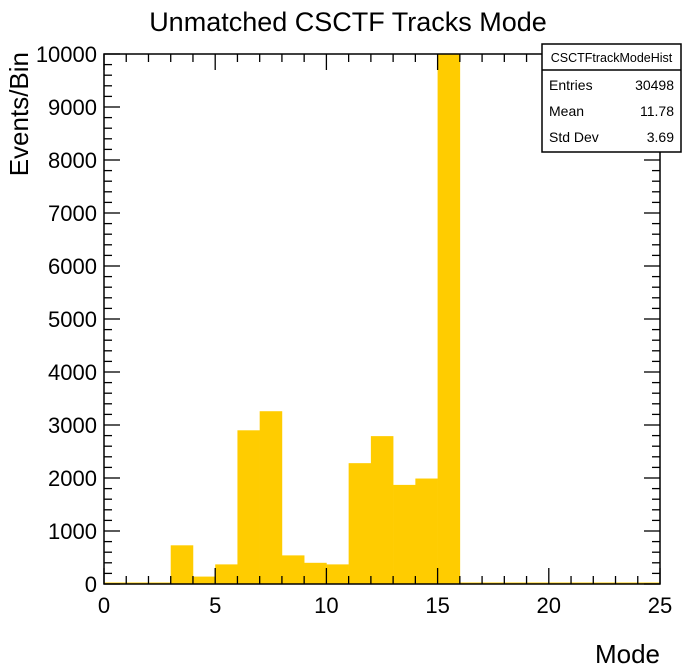 The height and width of the screenshot is (672, 696). I want to click on y-axis-label: Events/Bin, so click(19, 114).